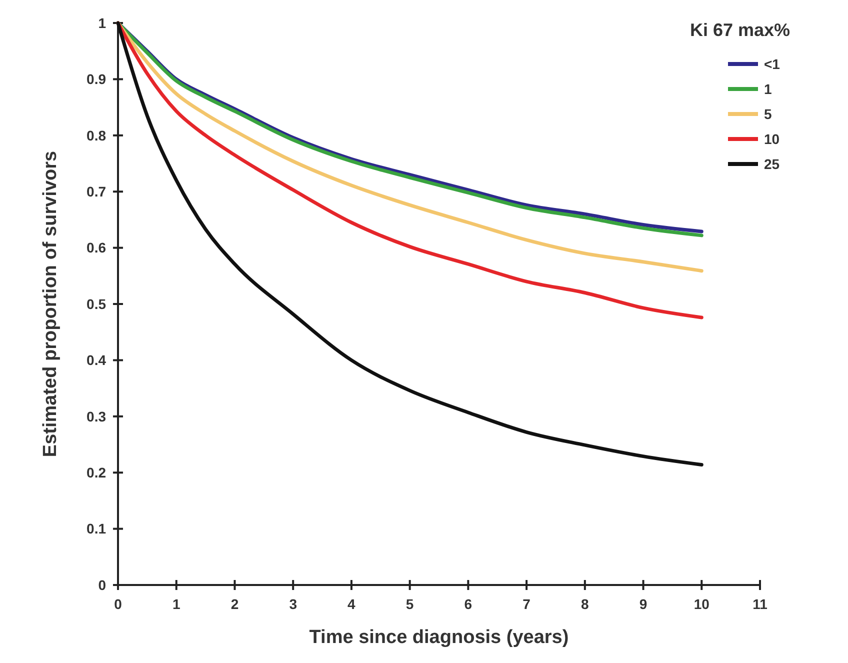 The height and width of the screenshot is (663, 848). Describe the element at coordinates (50, 304) in the screenshot. I see `y-axis-title: Estimated proportion of survivors` at that location.